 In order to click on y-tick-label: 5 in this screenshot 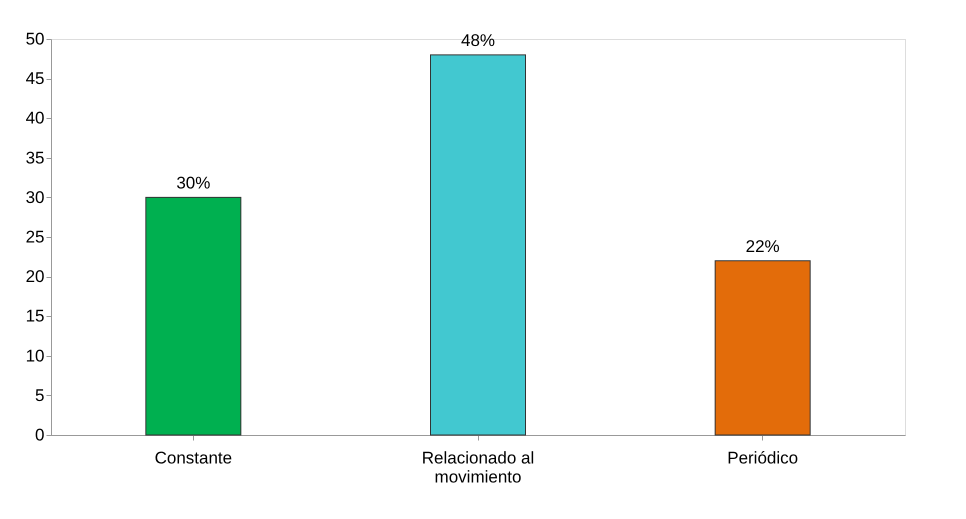, I will do `click(39, 395)`.